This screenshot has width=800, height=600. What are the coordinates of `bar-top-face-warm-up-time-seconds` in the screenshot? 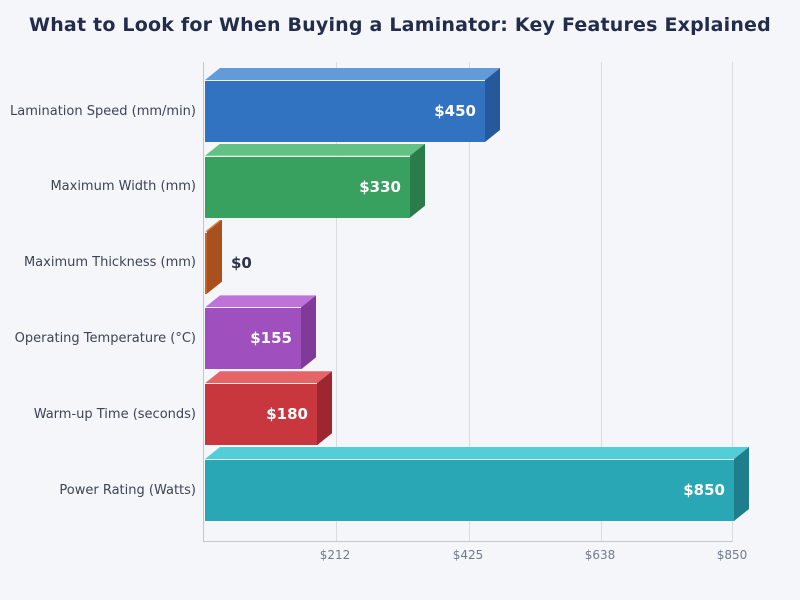 It's located at (268, 377).